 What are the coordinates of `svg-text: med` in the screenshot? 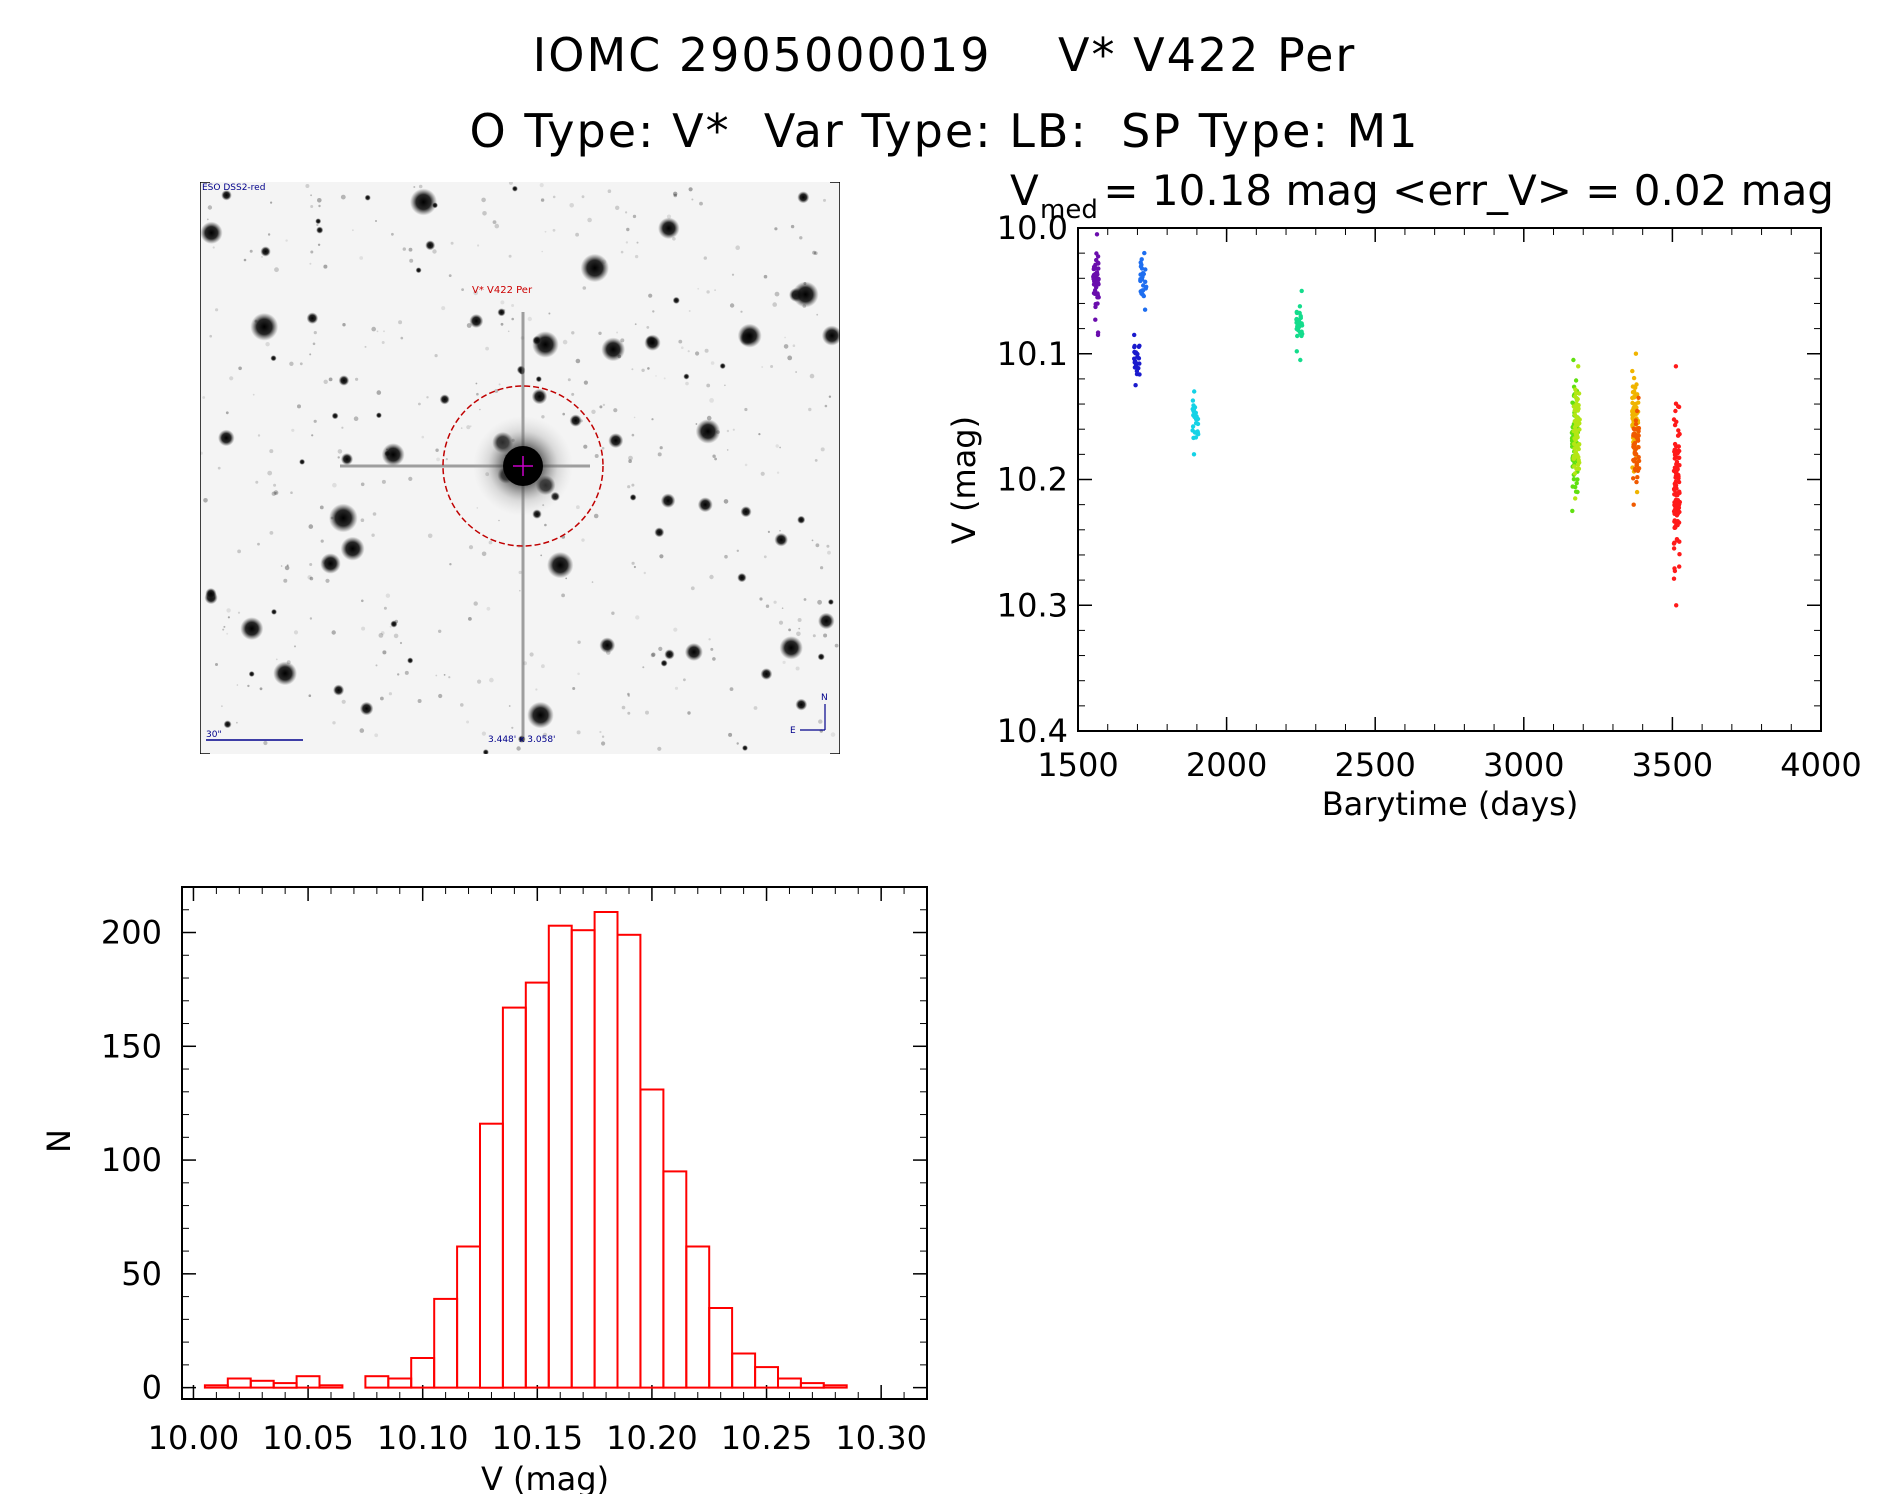 It's located at (1069, 210).